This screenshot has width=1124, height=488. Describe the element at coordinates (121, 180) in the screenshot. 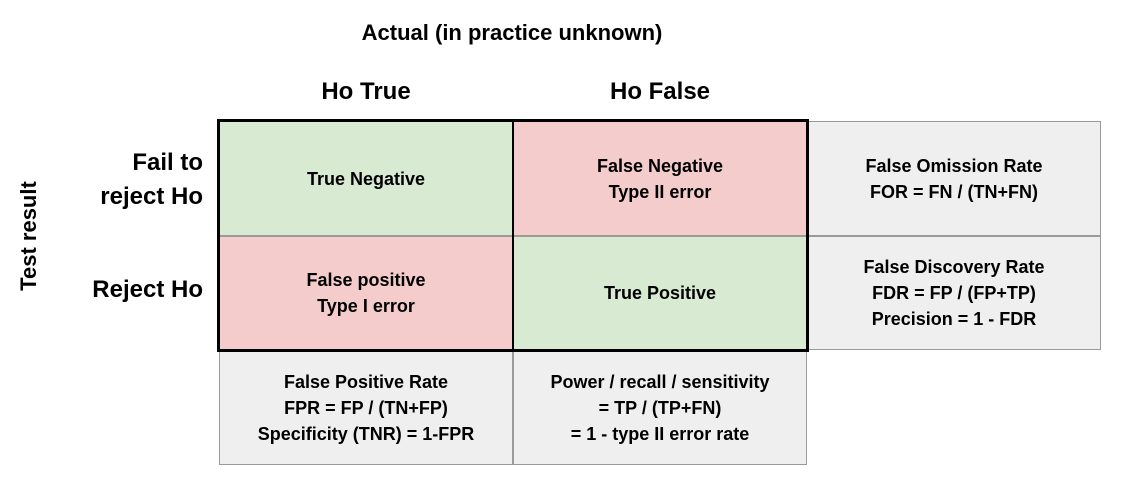

I see `row-header-fail-to-reject: Fail to reject Ho` at that location.